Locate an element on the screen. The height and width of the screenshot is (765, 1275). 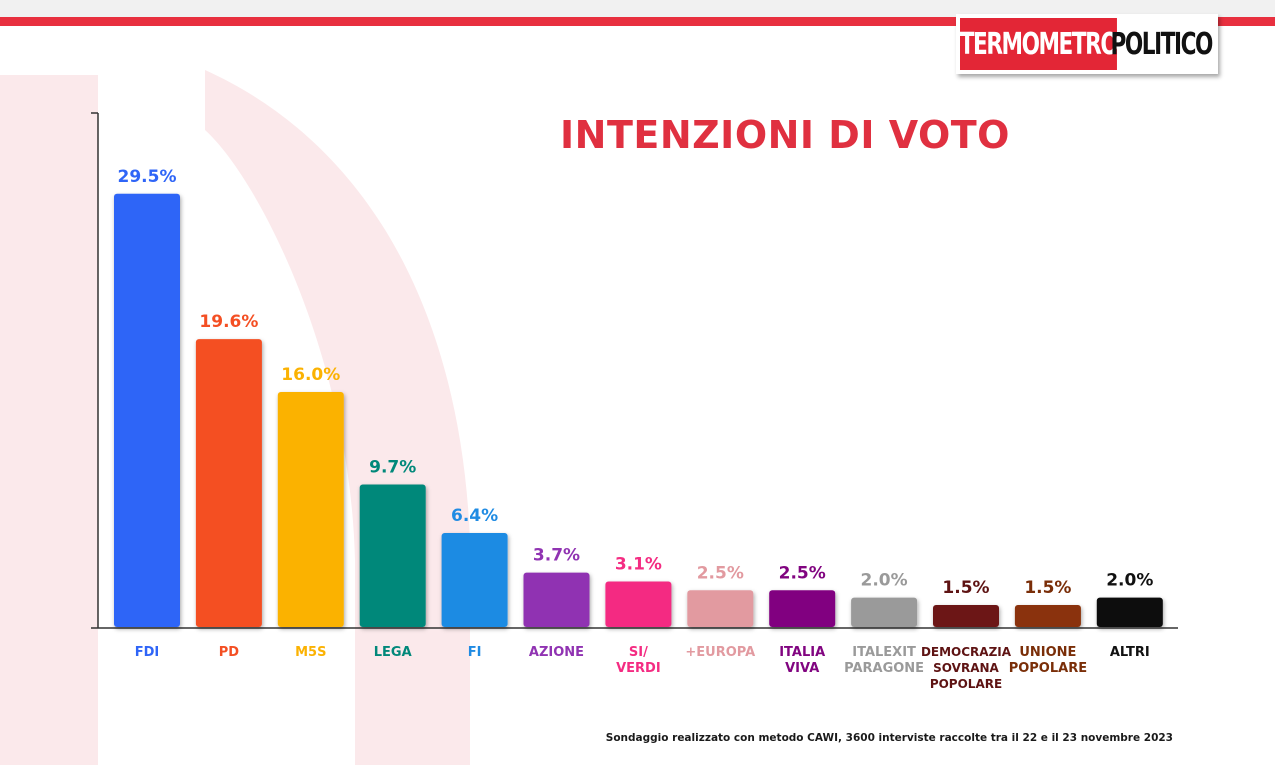
bar-lega is located at coordinates (392, 555).